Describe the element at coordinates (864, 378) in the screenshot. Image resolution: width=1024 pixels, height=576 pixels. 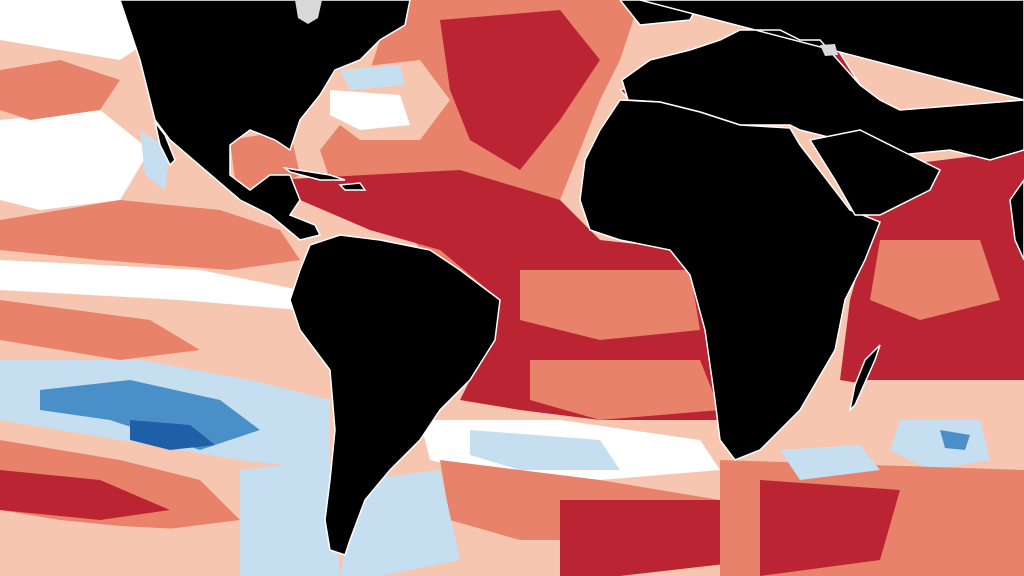
I see `madagascar` at that location.